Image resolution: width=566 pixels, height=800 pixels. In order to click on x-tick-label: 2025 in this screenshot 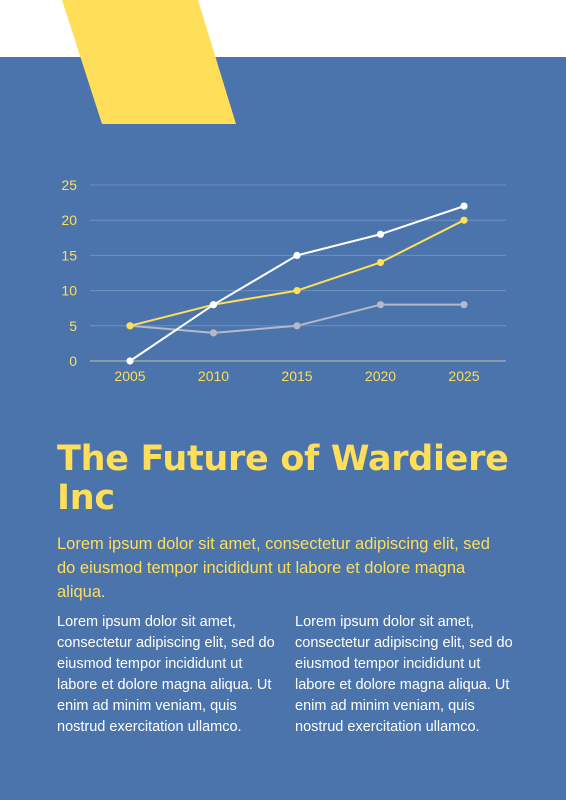, I will do `click(463, 376)`.